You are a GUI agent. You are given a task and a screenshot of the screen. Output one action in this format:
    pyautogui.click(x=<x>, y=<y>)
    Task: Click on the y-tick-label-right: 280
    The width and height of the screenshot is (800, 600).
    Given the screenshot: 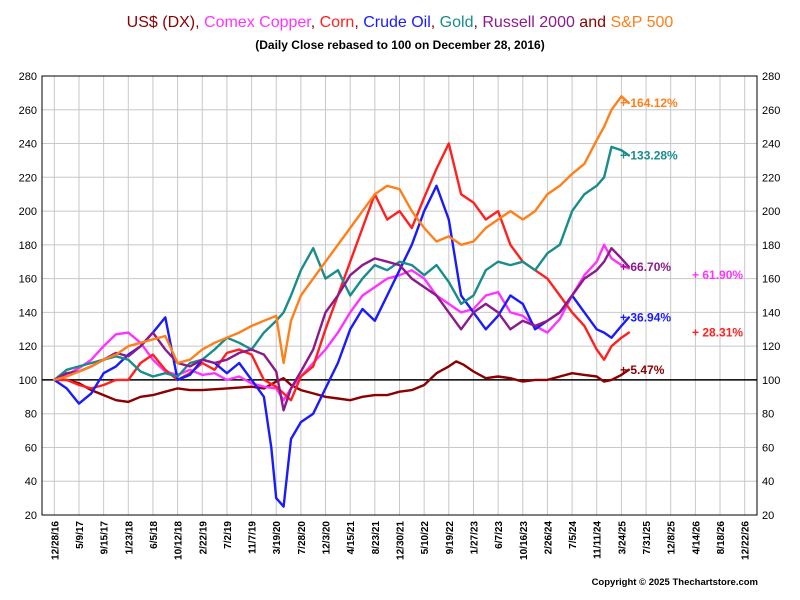 What is the action you would take?
    pyautogui.click(x=771, y=77)
    